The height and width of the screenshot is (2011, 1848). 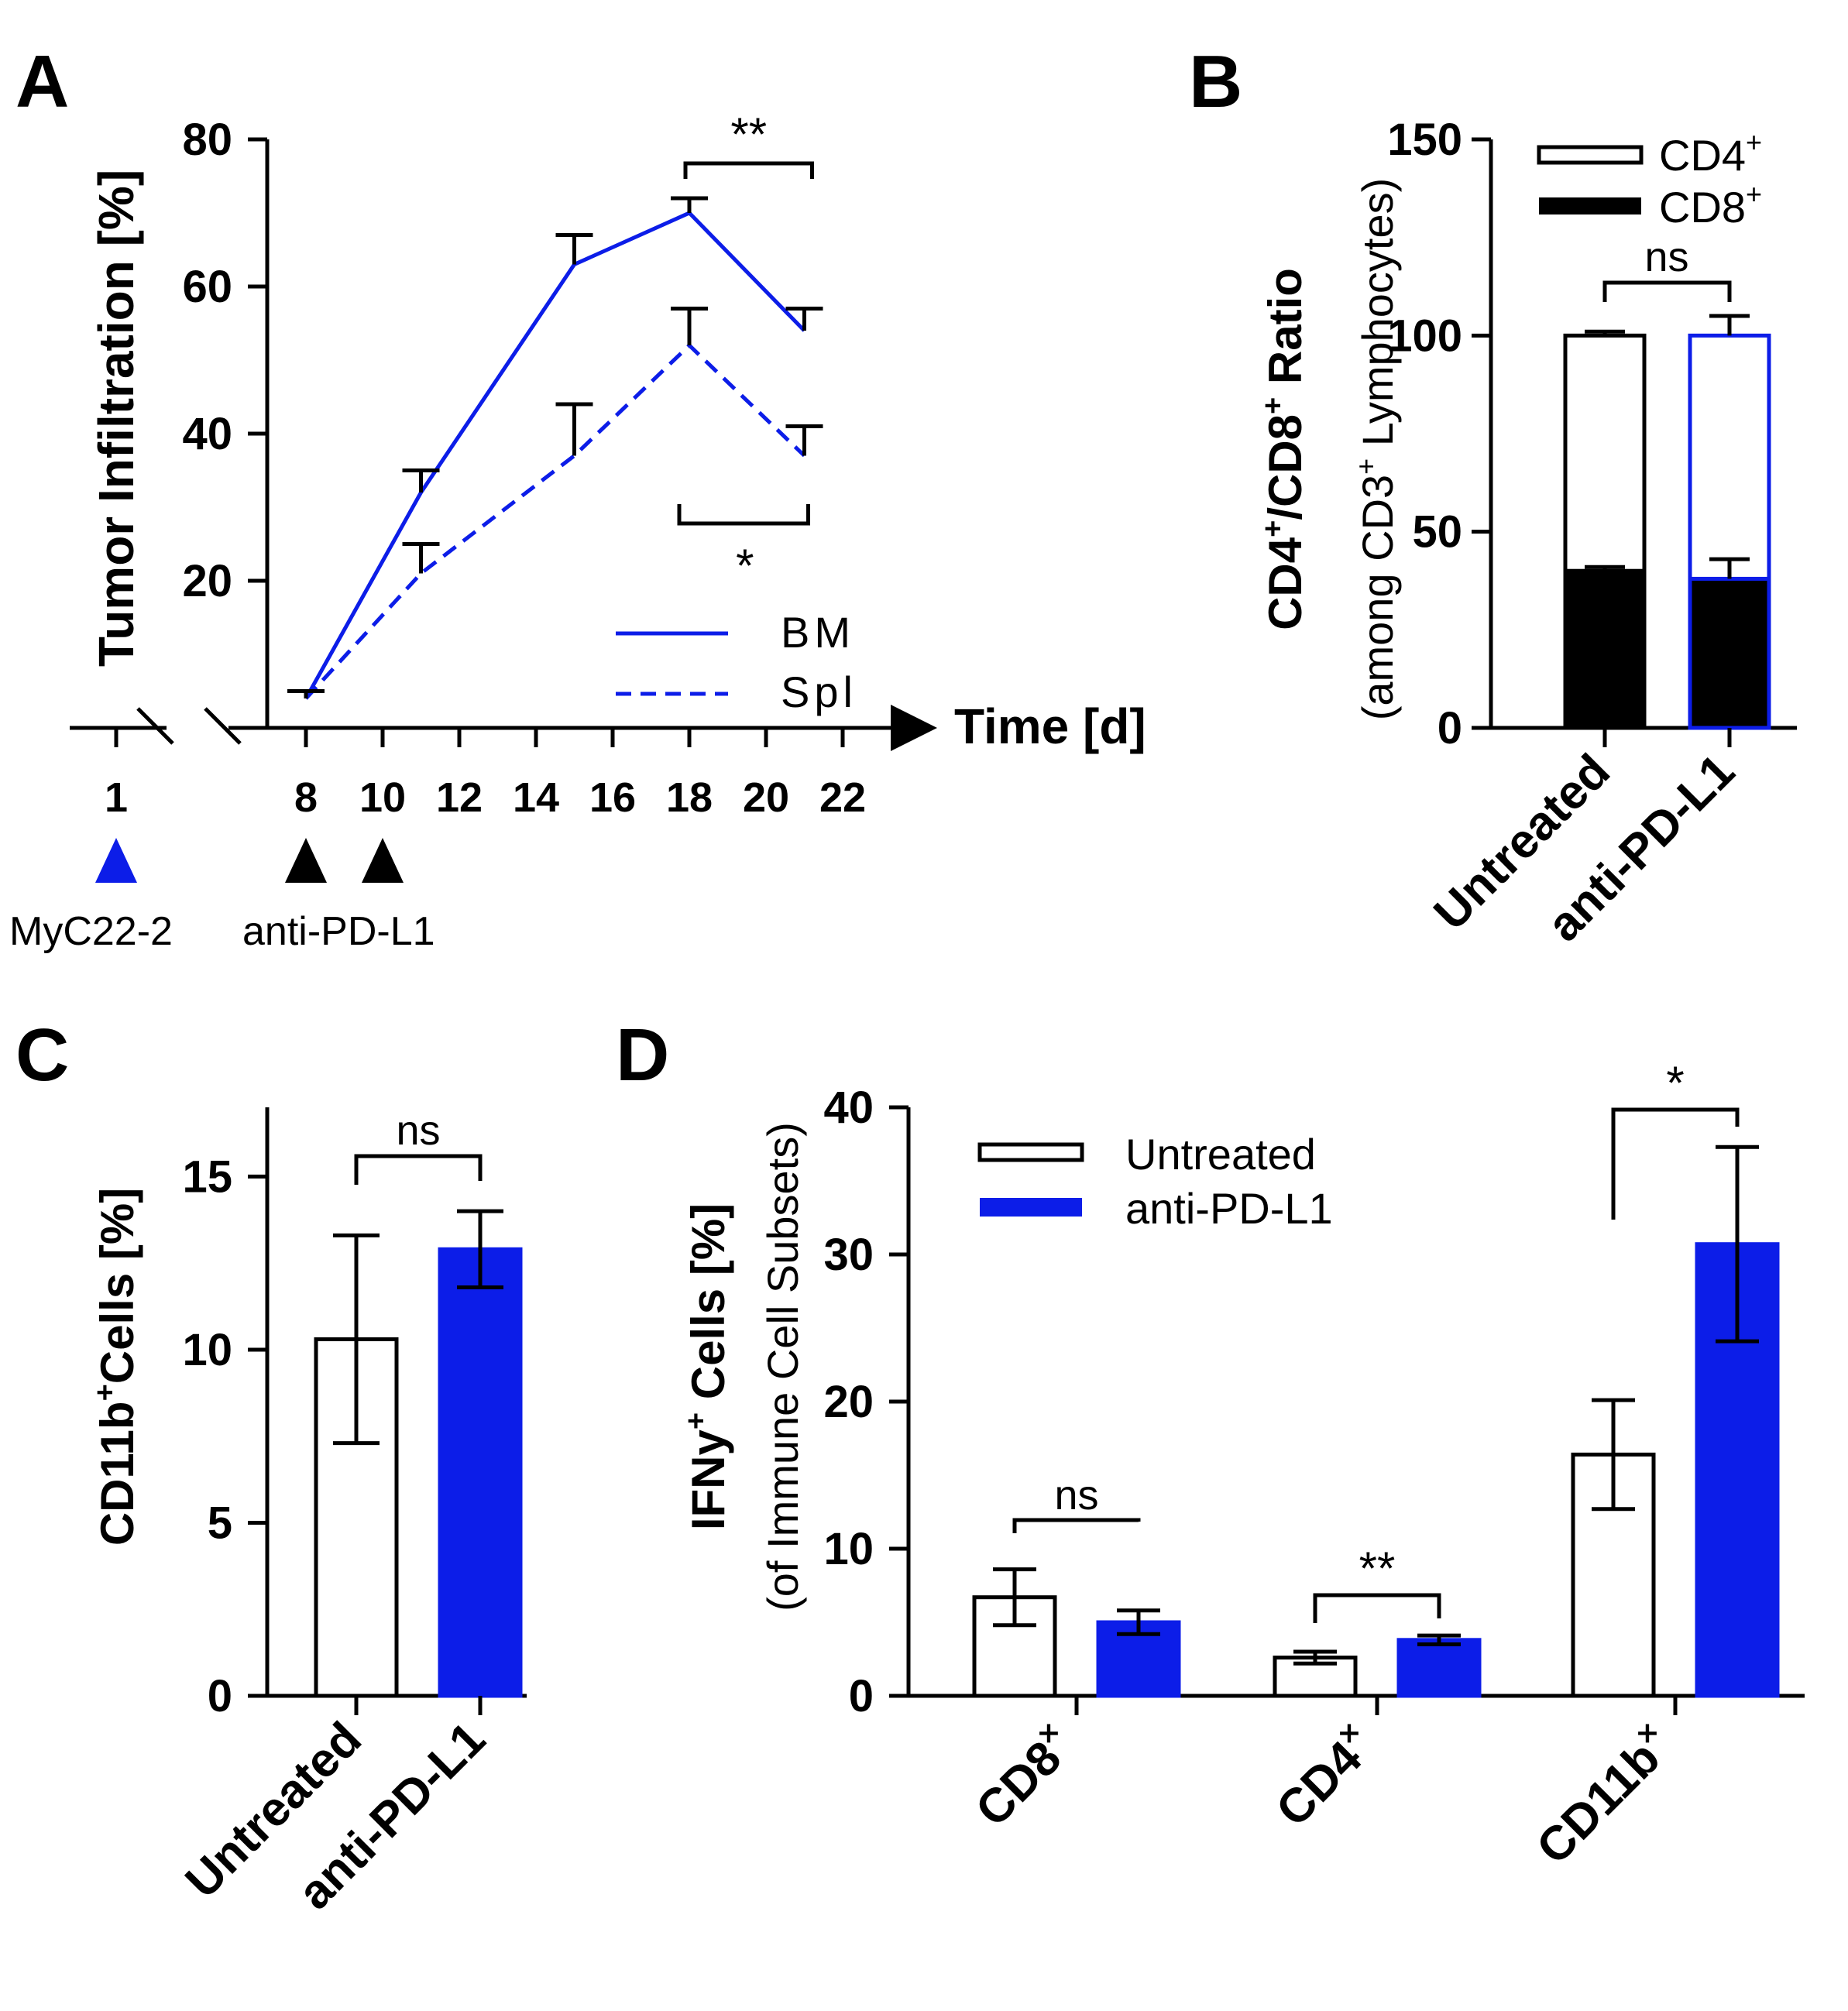 What do you see at coordinates (642, 1055) in the screenshot?
I see `panel-label-d: D` at bounding box center [642, 1055].